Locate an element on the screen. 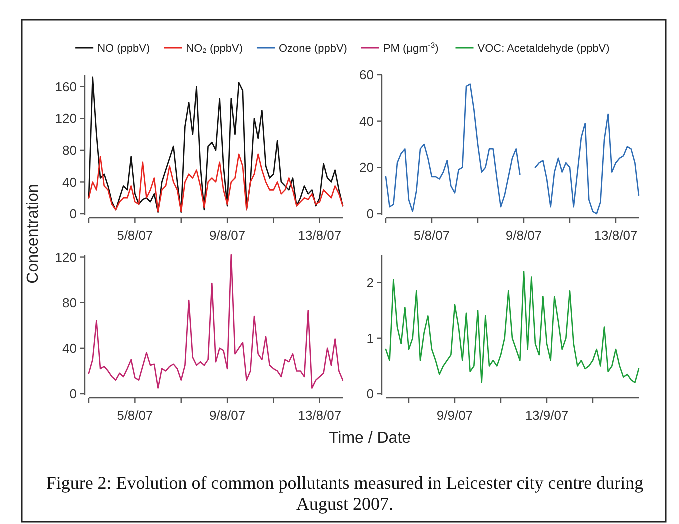 The image size is (679, 524). caption: Figure 2: Evolution of common pollutants measured in Leicester city centre during August 2007. is located at coordinates (345, 493).